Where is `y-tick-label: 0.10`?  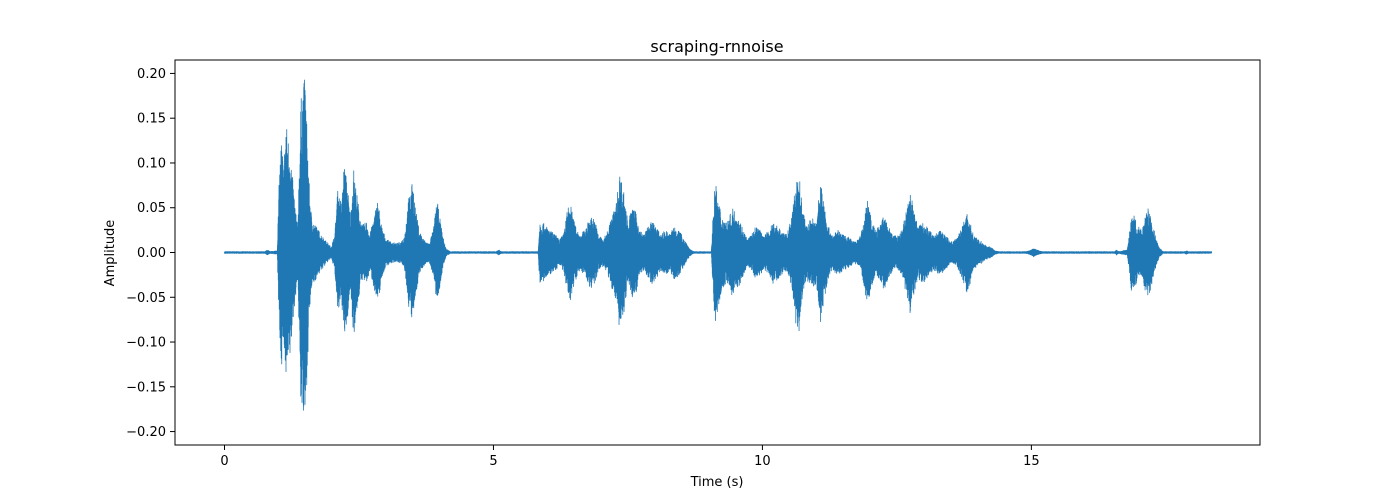
y-tick-label: 0.10 is located at coordinates (151, 163).